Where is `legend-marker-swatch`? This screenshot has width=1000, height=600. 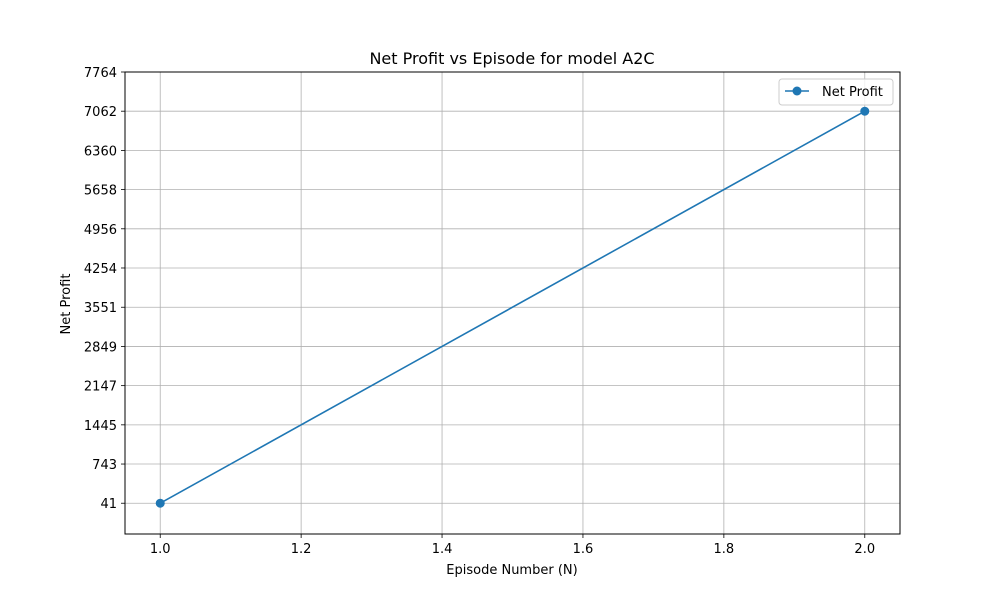 legend-marker-swatch is located at coordinates (797, 91).